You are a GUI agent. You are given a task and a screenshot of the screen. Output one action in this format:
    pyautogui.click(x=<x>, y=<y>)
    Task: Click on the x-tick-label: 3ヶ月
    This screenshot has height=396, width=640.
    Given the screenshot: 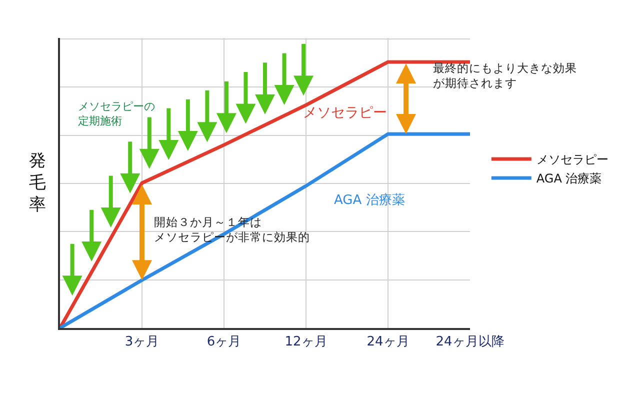 What is the action you would take?
    pyautogui.click(x=142, y=342)
    